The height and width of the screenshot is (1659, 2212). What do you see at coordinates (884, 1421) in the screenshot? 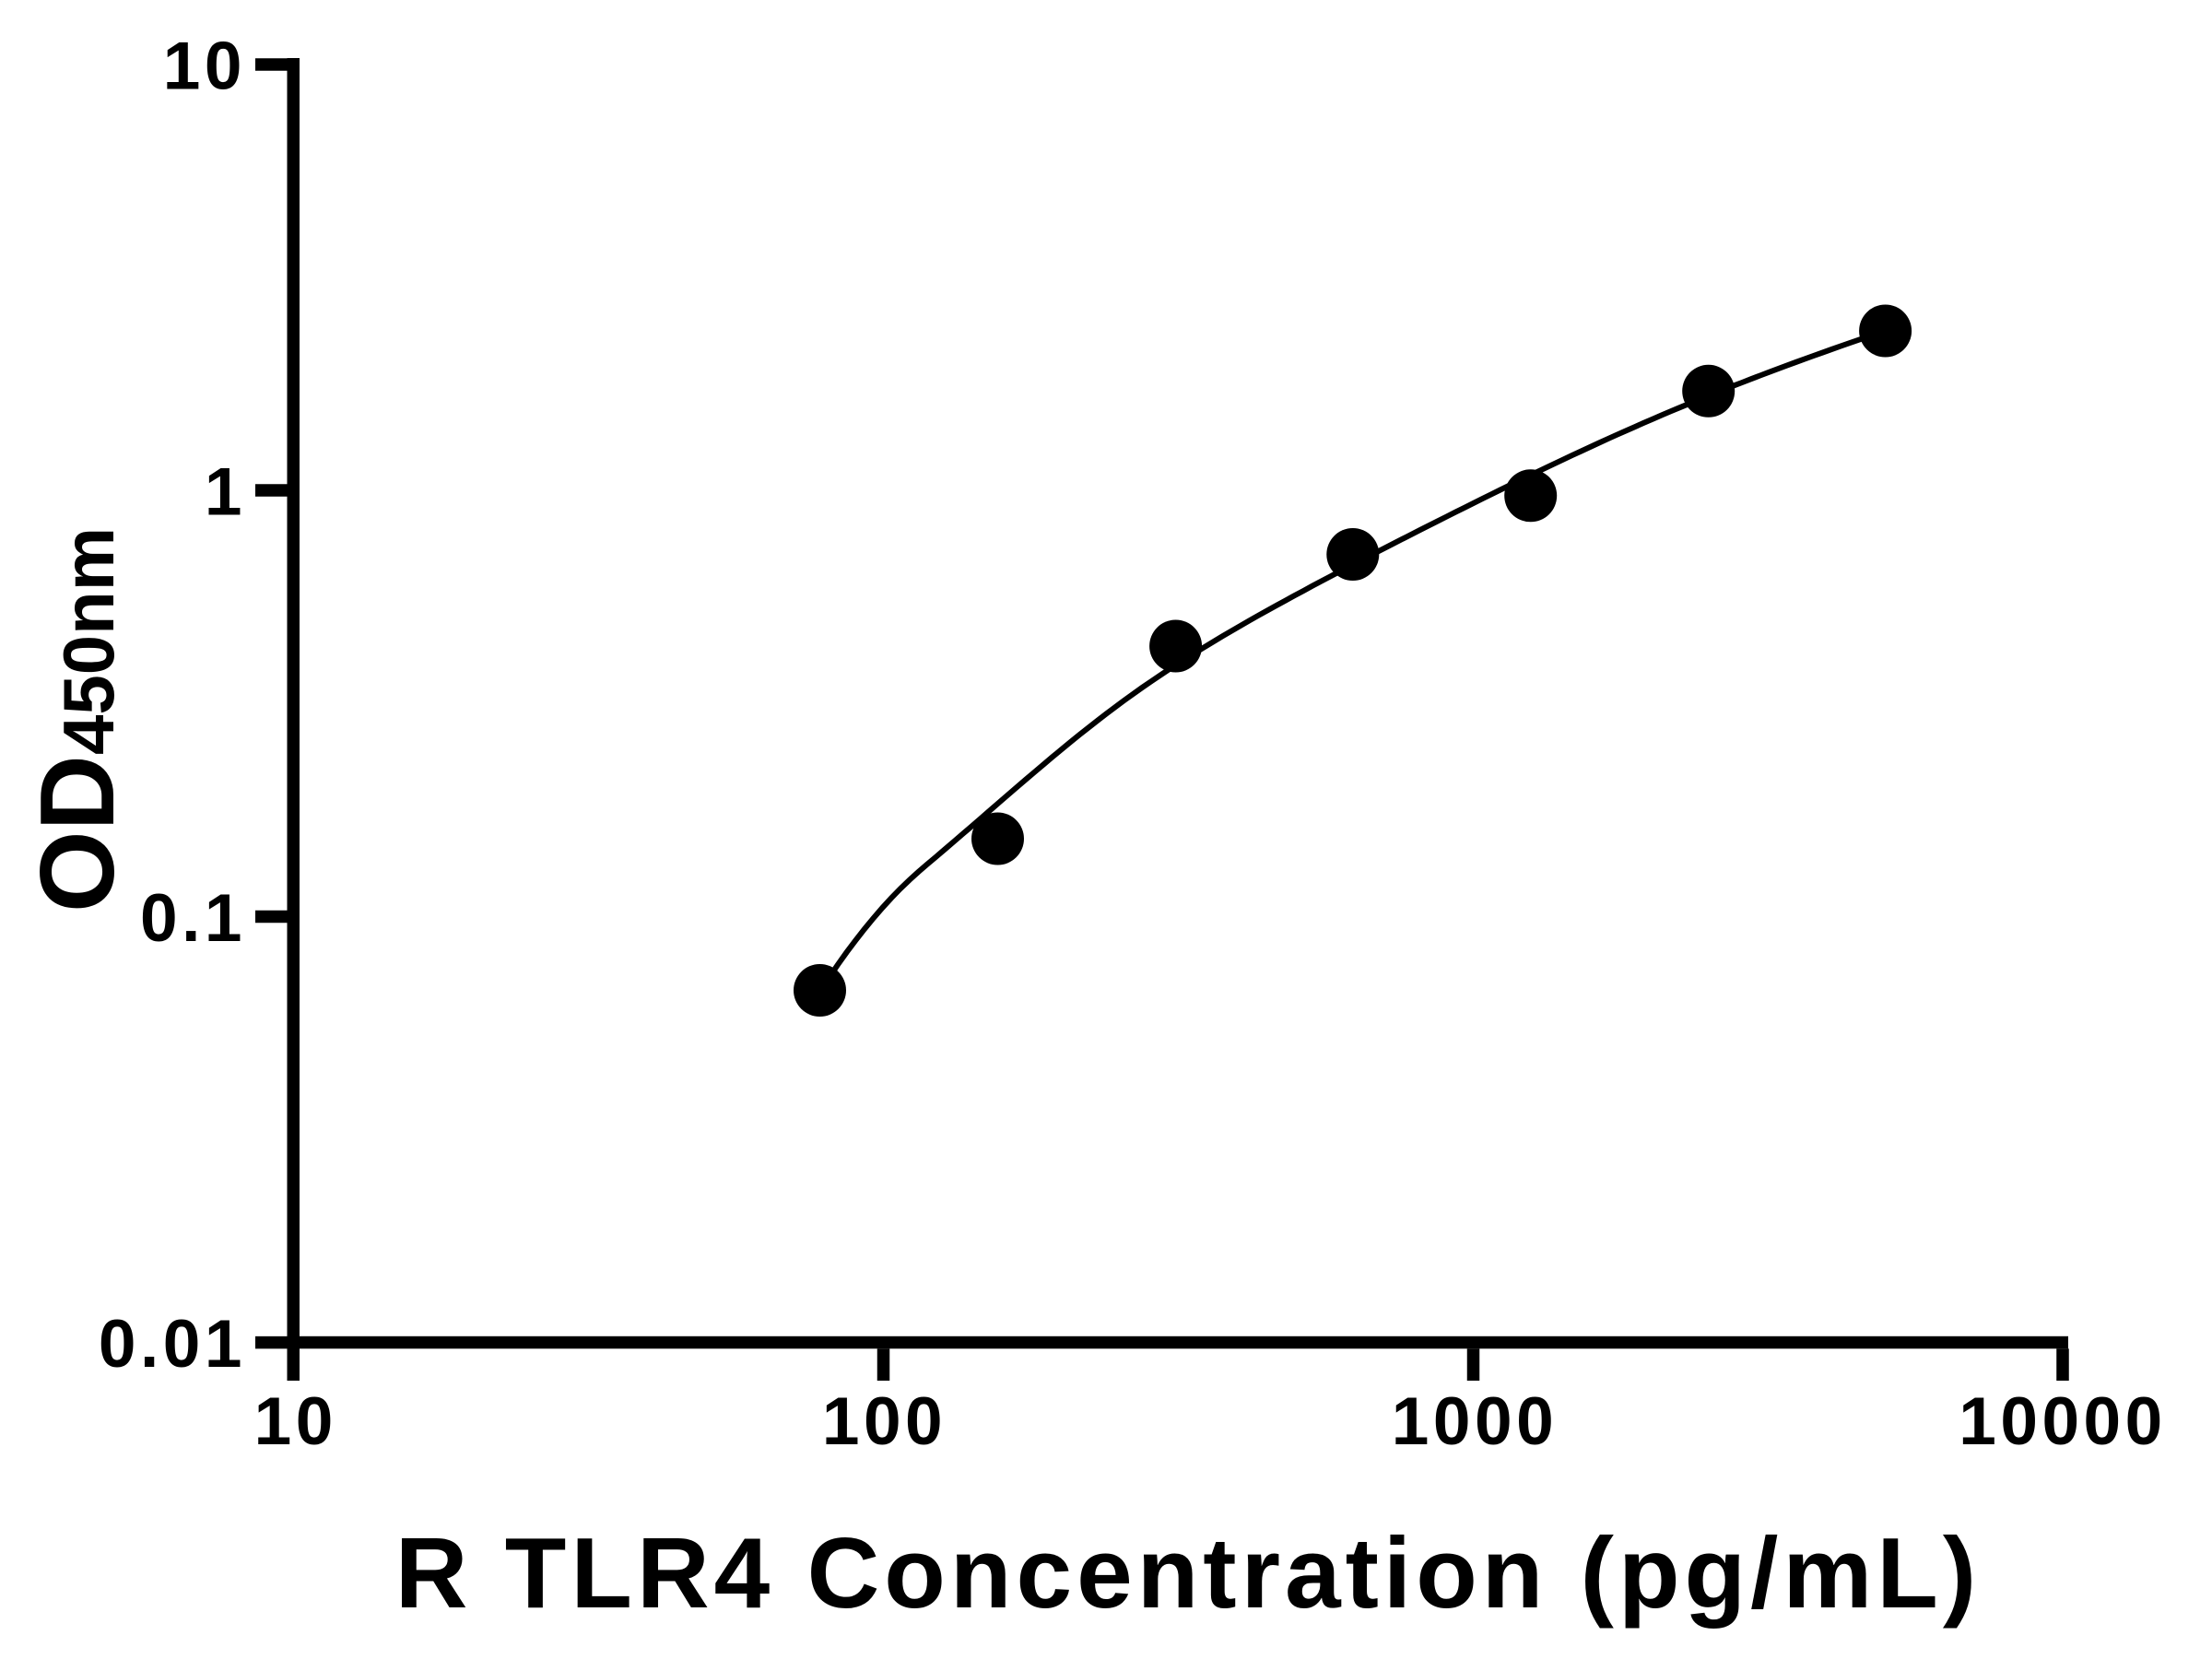
I see `svg-text: 100` at bounding box center [884, 1421].